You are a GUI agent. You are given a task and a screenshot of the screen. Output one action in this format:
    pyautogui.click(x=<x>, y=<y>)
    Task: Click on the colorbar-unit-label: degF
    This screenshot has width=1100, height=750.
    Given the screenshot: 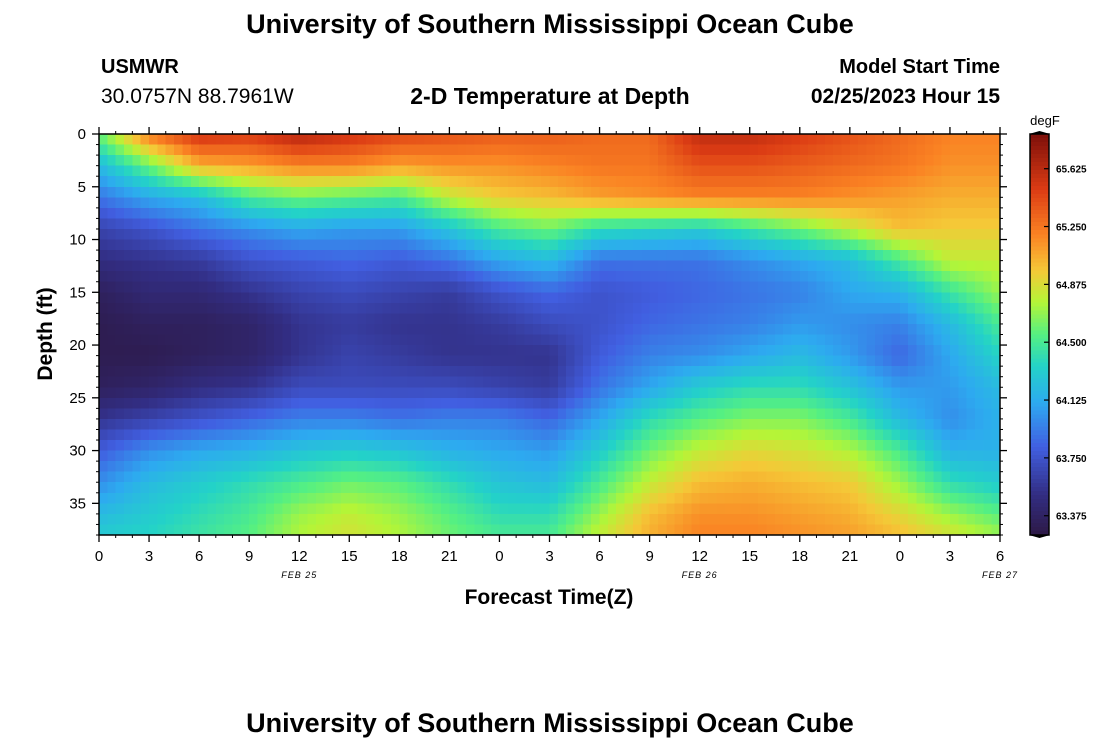 What is the action you would take?
    pyautogui.click(x=1045, y=120)
    